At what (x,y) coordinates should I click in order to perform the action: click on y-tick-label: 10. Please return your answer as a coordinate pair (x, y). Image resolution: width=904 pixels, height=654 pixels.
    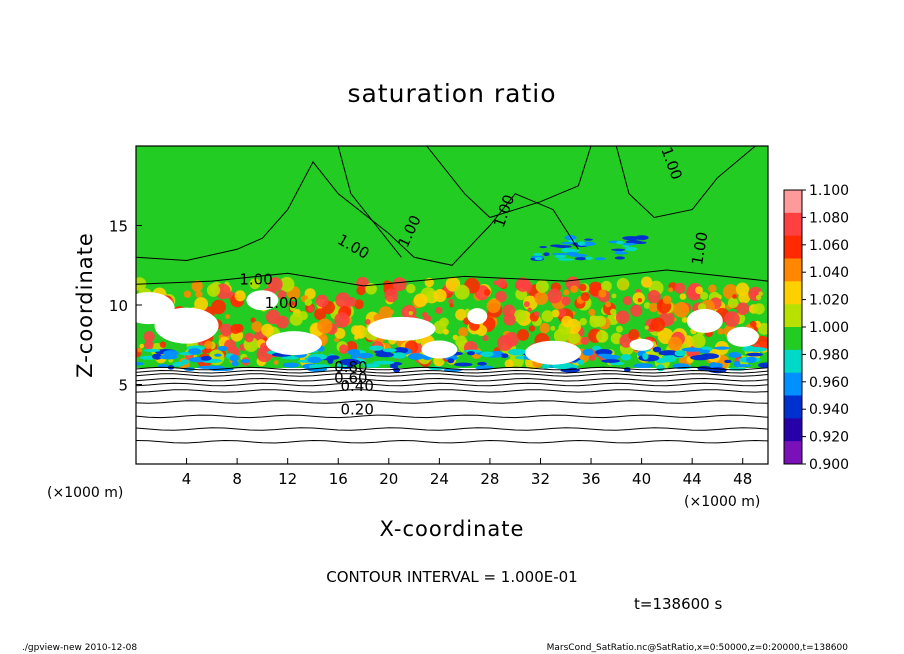
    Looking at the image, I should click on (118, 306).